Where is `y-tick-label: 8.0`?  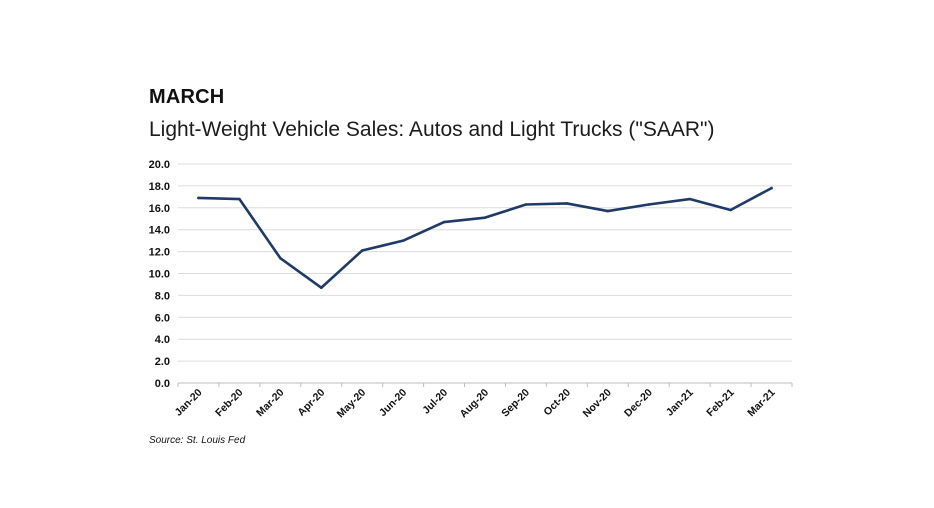
y-tick-label: 8.0 is located at coordinates (162, 296).